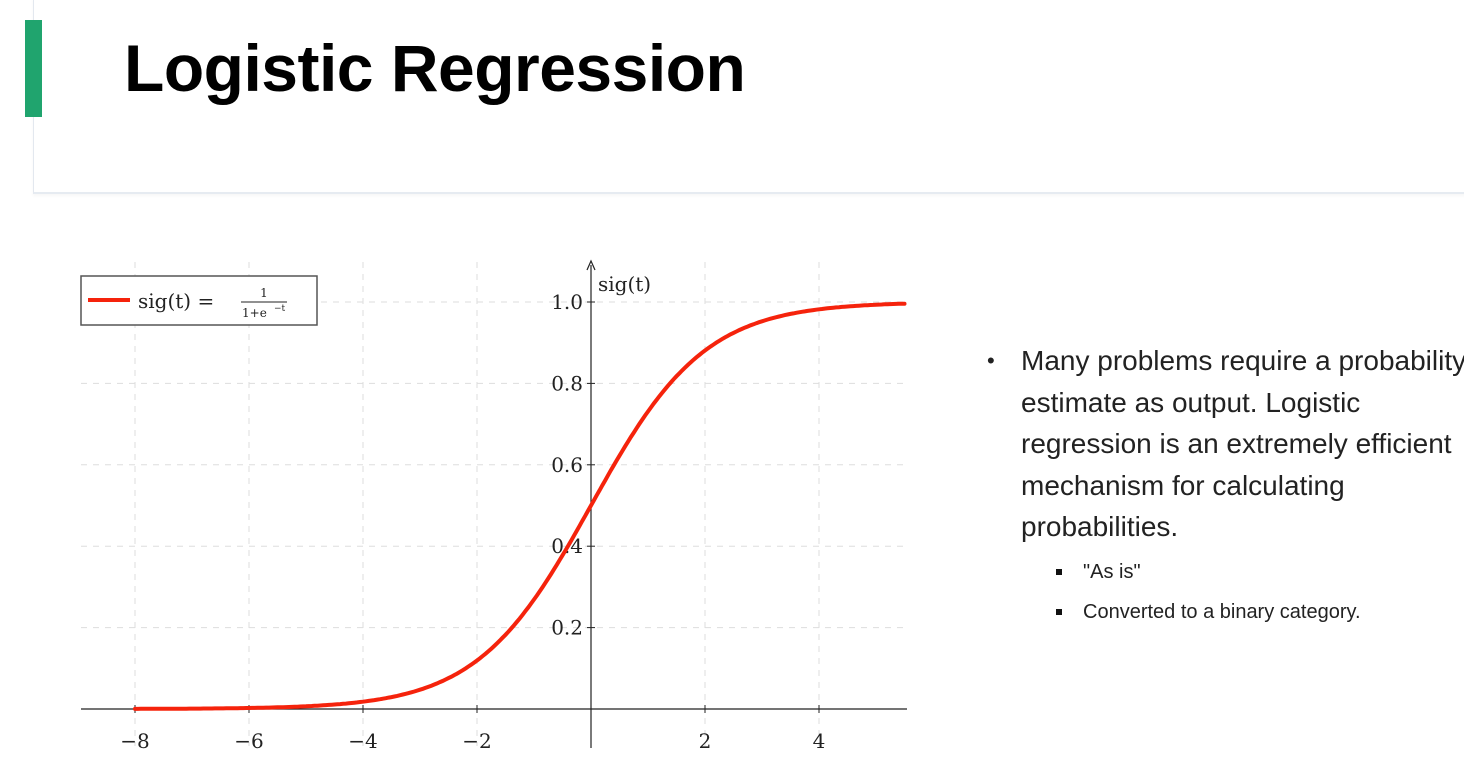 The width and height of the screenshot is (1464, 772). What do you see at coordinates (134, 741) in the screenshot?
I see `x-tick-label: −8` at bounding box center [134, 741].